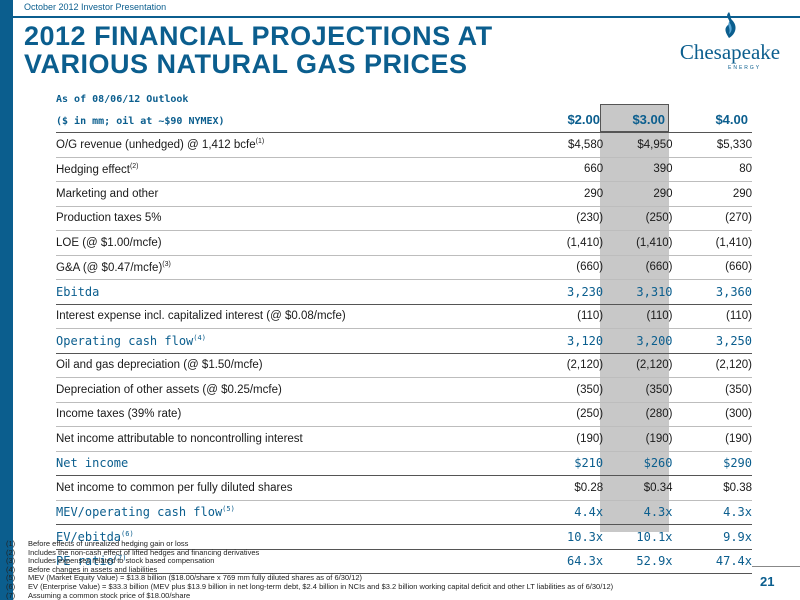  Describe the element at coordinates (6, 300) in the screenshot. I see `left-accent-bar` at that location.